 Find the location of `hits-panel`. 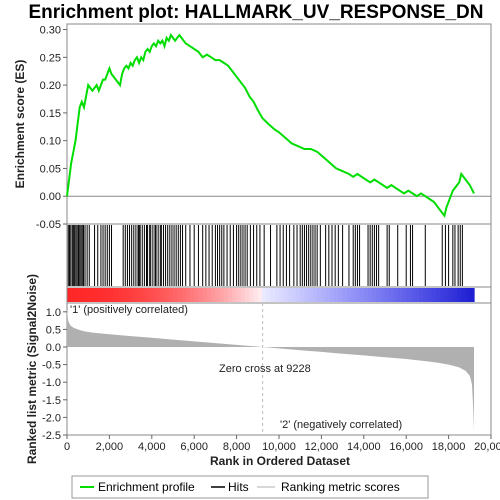

hits-panel is located at coordinates (279, 255).